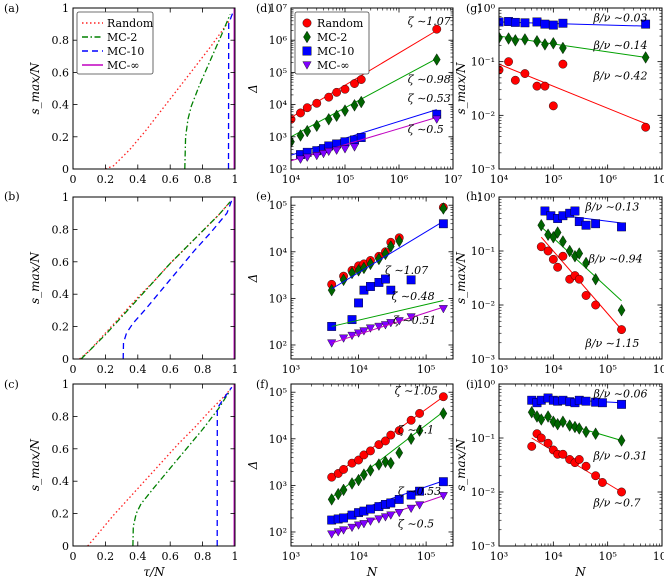  What do you see at coordinates (345, 179) in the screenshot?
I see `x-tick-label: 10⁵` at bounding box center [345, 179].